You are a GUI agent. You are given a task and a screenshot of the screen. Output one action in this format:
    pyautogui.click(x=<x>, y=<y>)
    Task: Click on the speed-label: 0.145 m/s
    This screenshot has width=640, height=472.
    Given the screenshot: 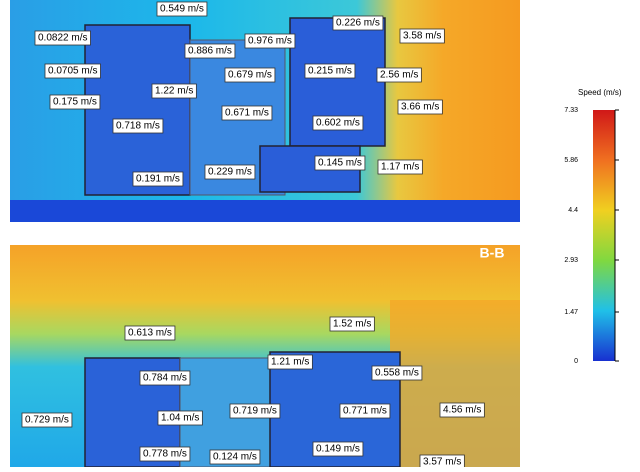 What is the action you would take?
    pyautogui.click(x=340, y=163)
    